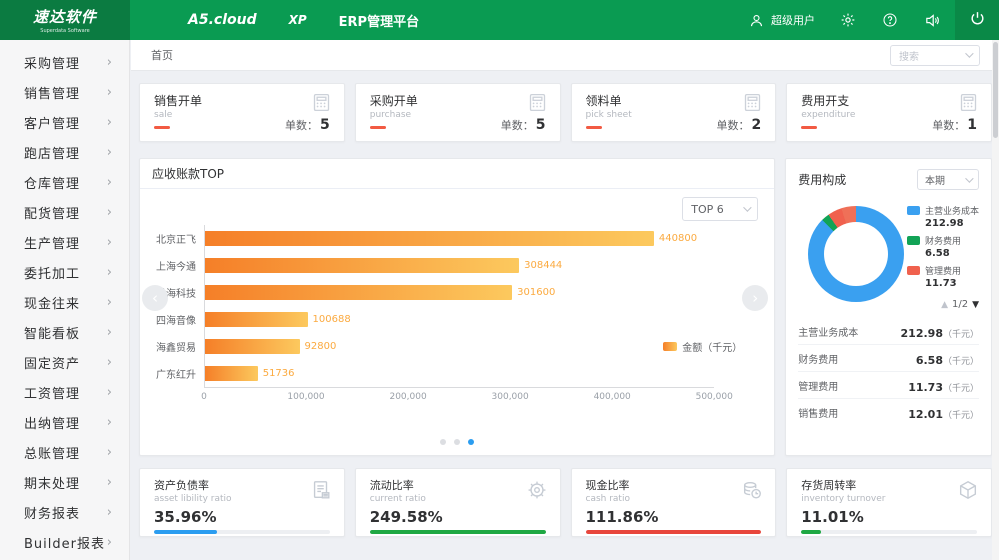  What do you see at coordinates (949, 125) in the screenshot?
I see `kpi-count-label: 单数：` at bounding box center [949, 125].